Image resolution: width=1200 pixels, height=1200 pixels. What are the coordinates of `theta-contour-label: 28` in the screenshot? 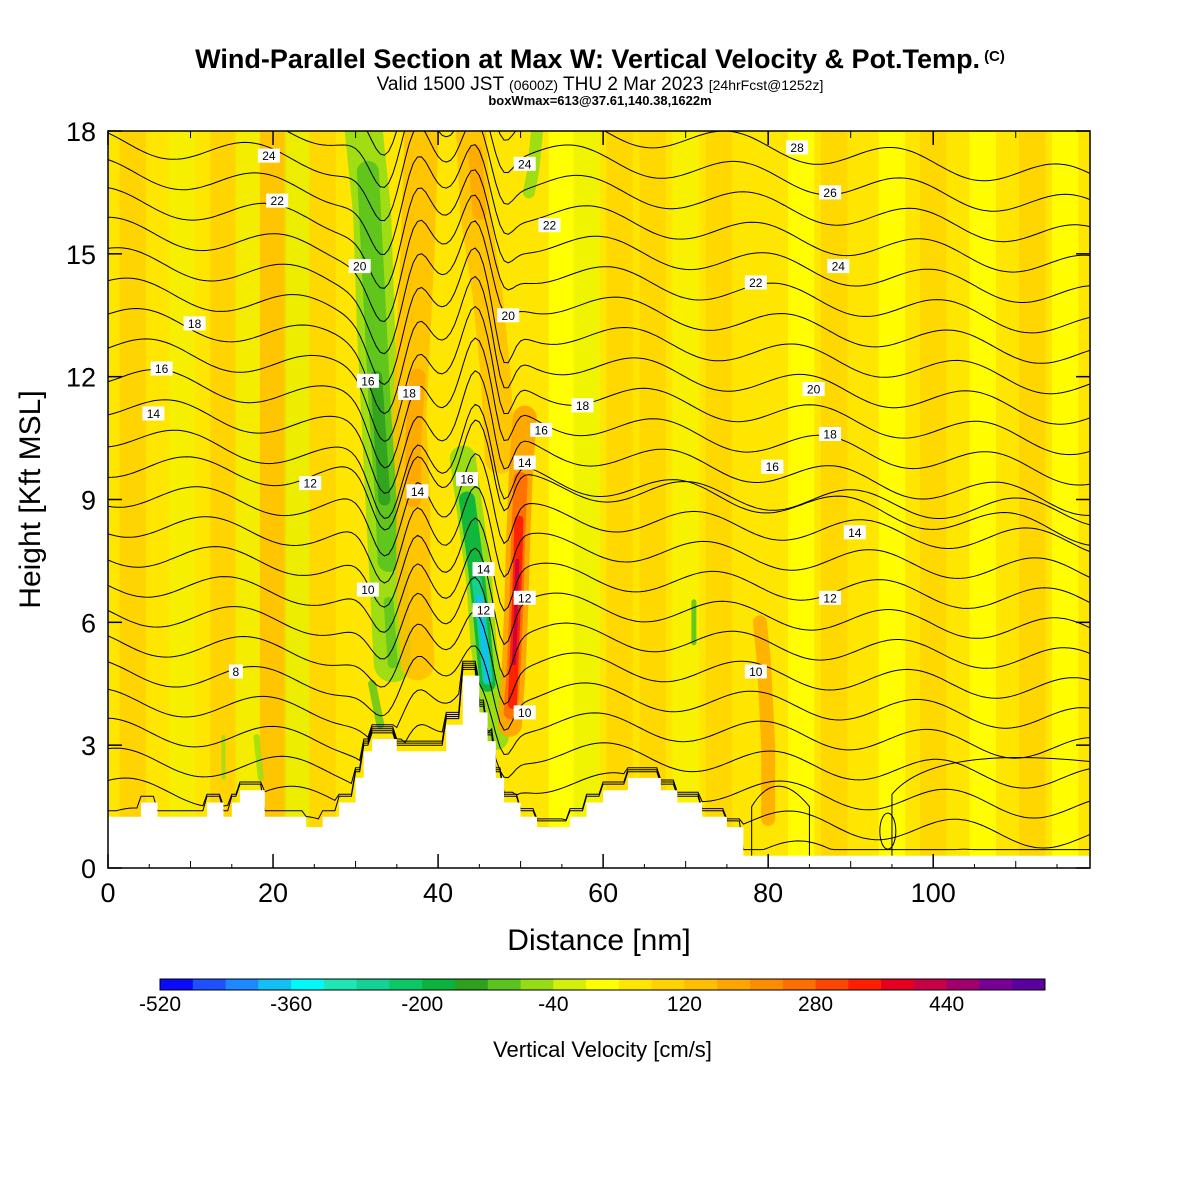 It's located at (797, 147).